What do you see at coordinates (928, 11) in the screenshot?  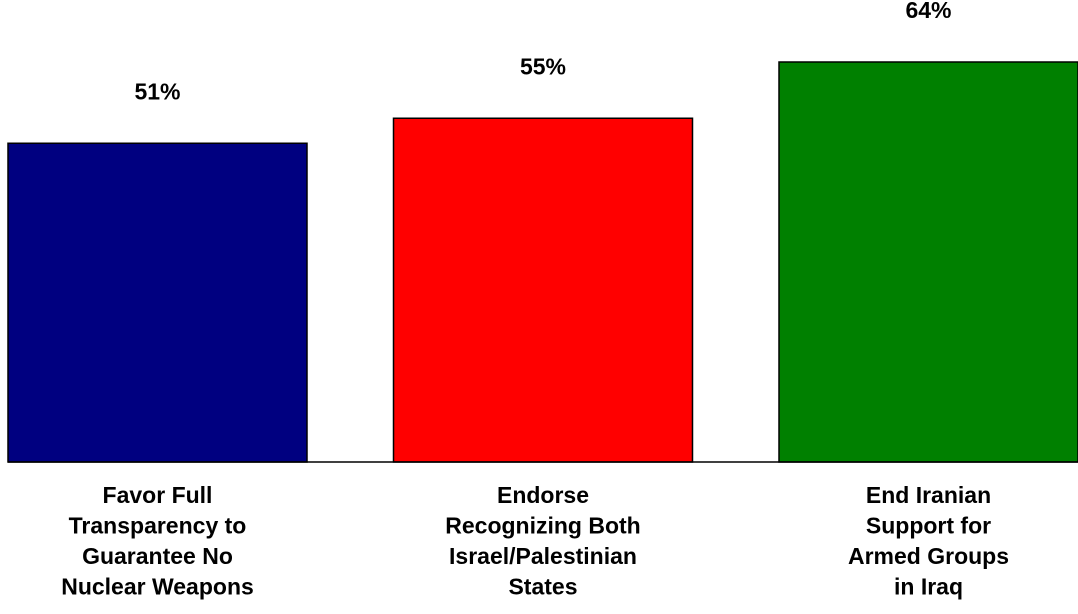 I see `value-label-3: 64%` at bounding box center [928, 11].